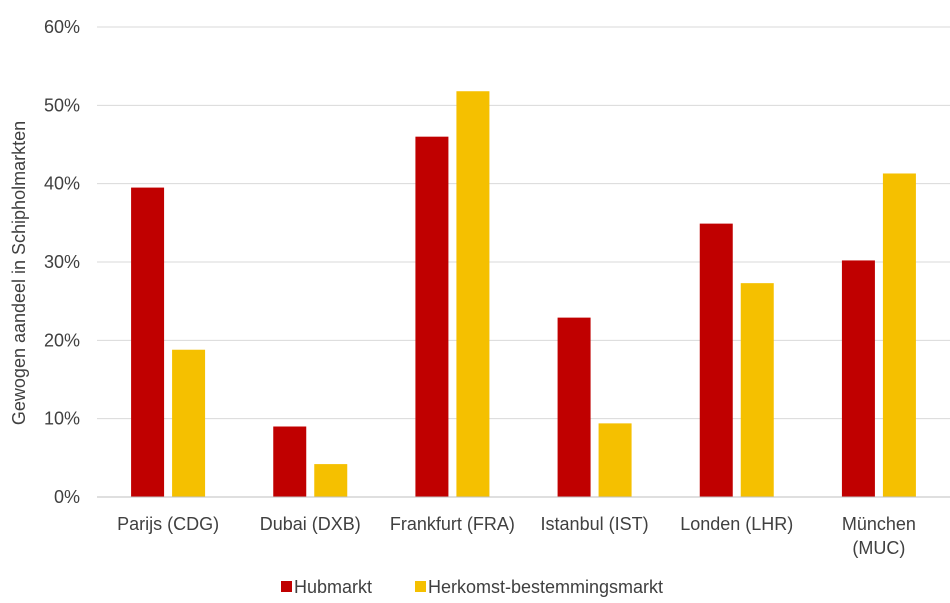 This screenshot has width=950, height=603. What do you see at coordinates (310, 524) in the screenshot?
I see `x-tick-label: Dubai (DXB)` at bounding box center [310, 524].